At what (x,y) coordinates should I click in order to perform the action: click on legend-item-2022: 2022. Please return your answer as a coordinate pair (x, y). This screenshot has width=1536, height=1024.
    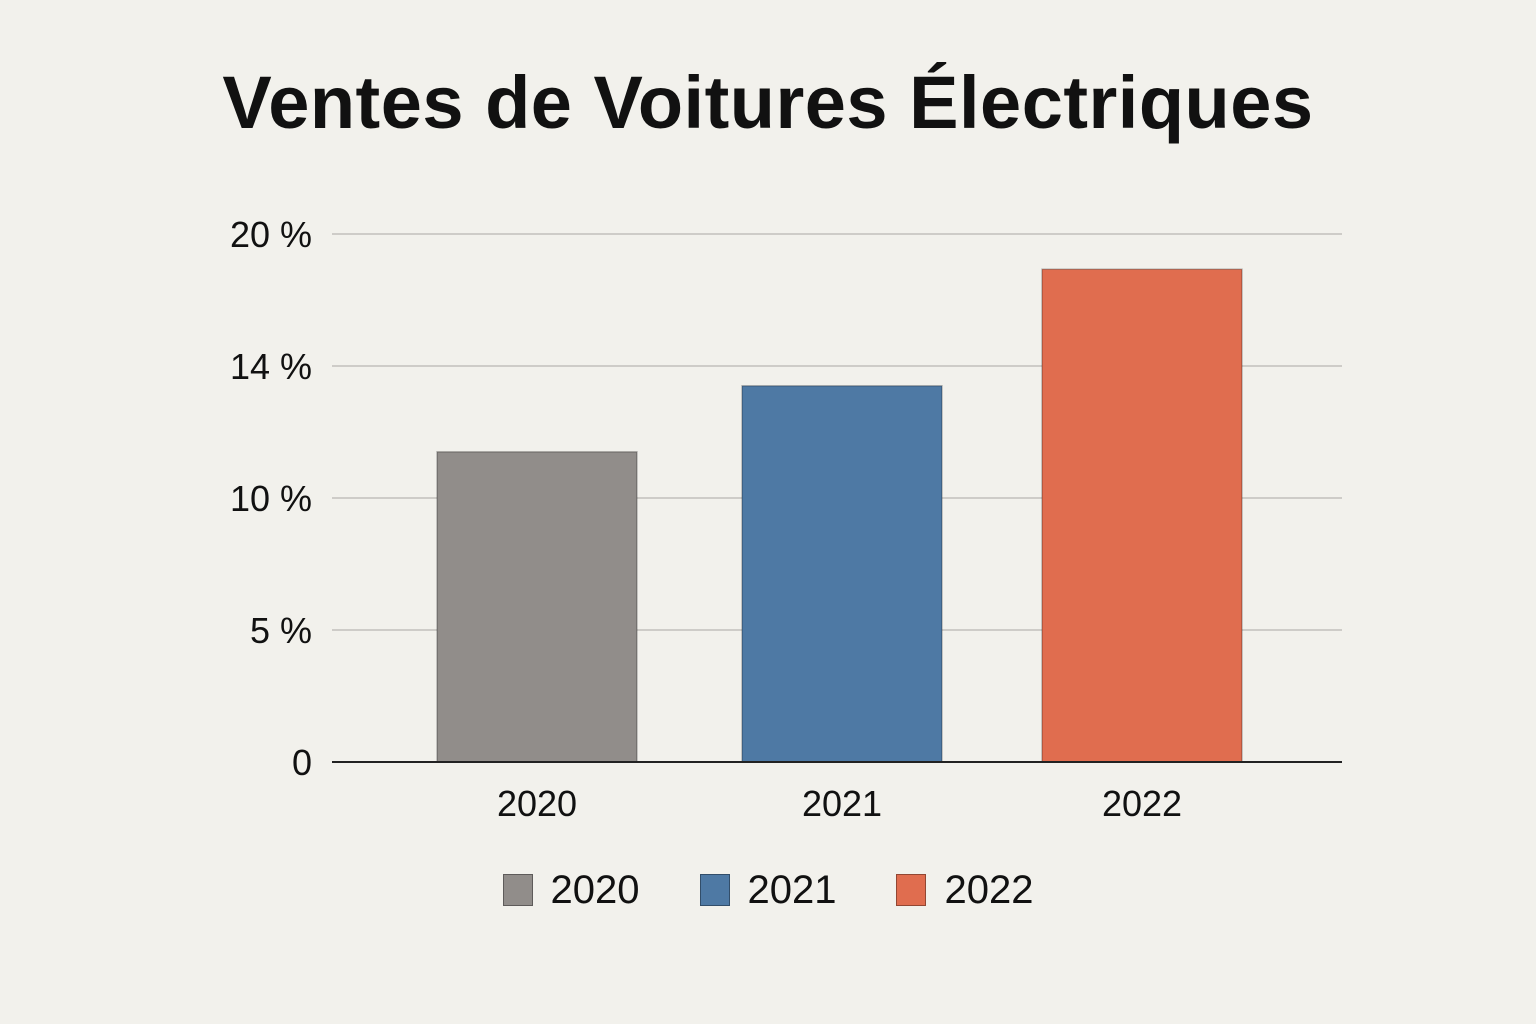
    Looking at the image, I should click on (964, 890).